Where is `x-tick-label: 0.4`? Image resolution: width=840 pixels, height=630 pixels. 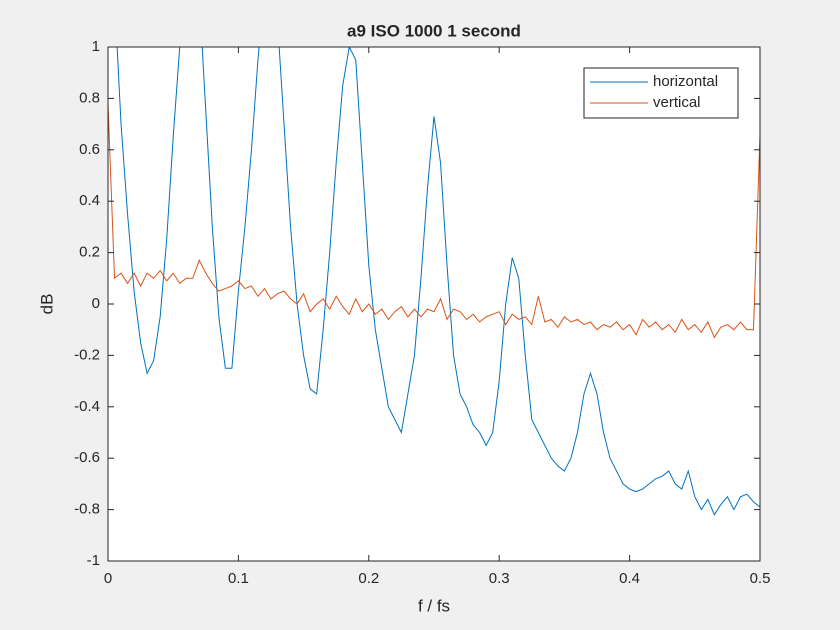
x-tick-label: 0.4 is located at coordinates (629, 578).